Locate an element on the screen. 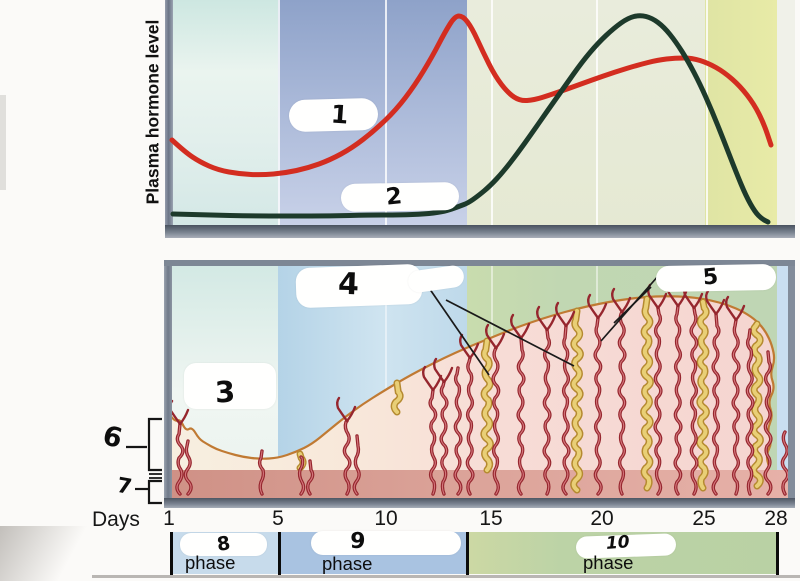 This screenshot has height=581, width=800. y-axis-label: Plasma hormone level is located at coordinates (152, 112).